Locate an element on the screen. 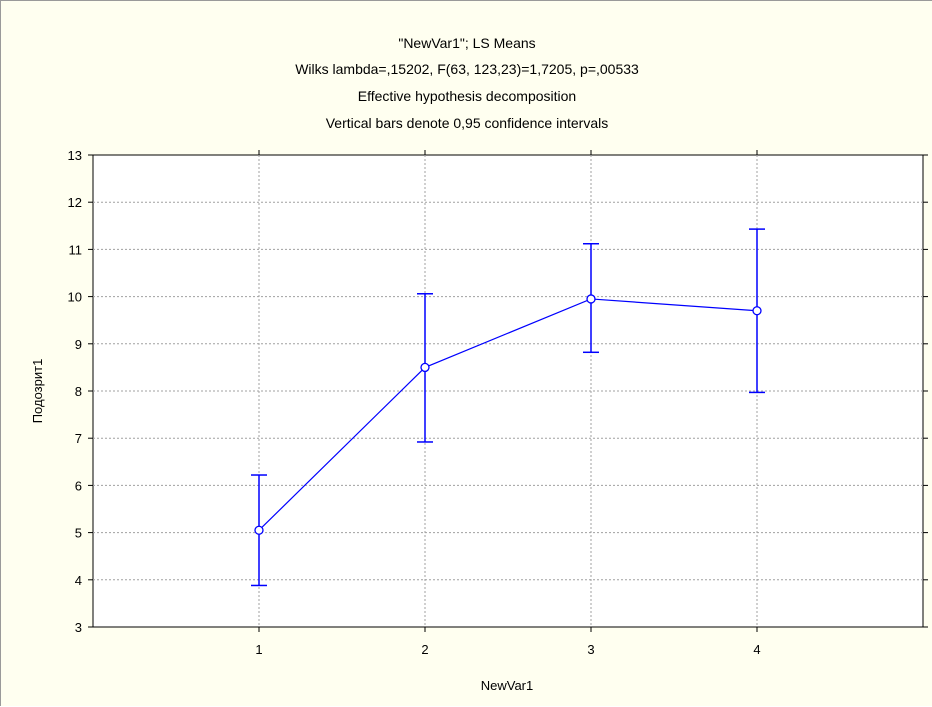 This screenshot has width=932, height=707. x-tick-label: 2 is located at coordinates (424, 649).